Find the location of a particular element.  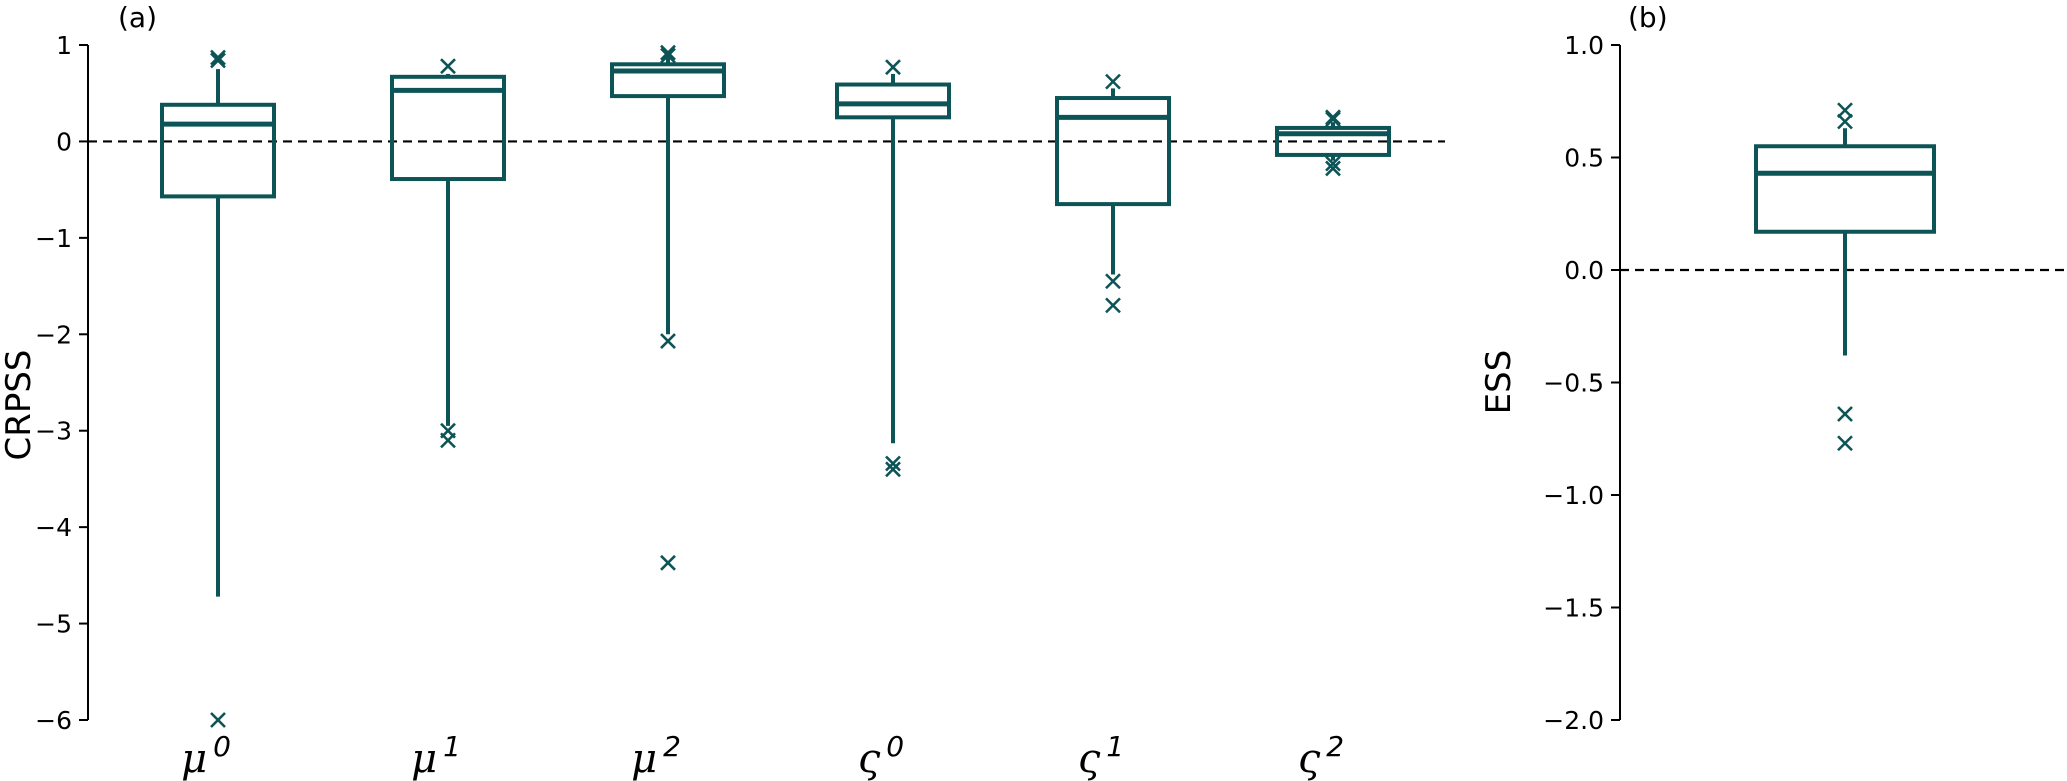

panel-a-ytick-label: 1 is located at coordinates (64, 45).